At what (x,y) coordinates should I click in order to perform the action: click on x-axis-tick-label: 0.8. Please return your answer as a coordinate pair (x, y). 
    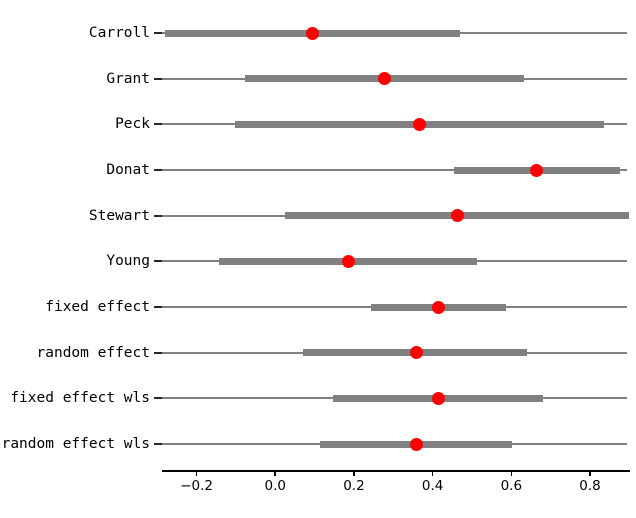
    Looking at the image, I should click on (590, 486).